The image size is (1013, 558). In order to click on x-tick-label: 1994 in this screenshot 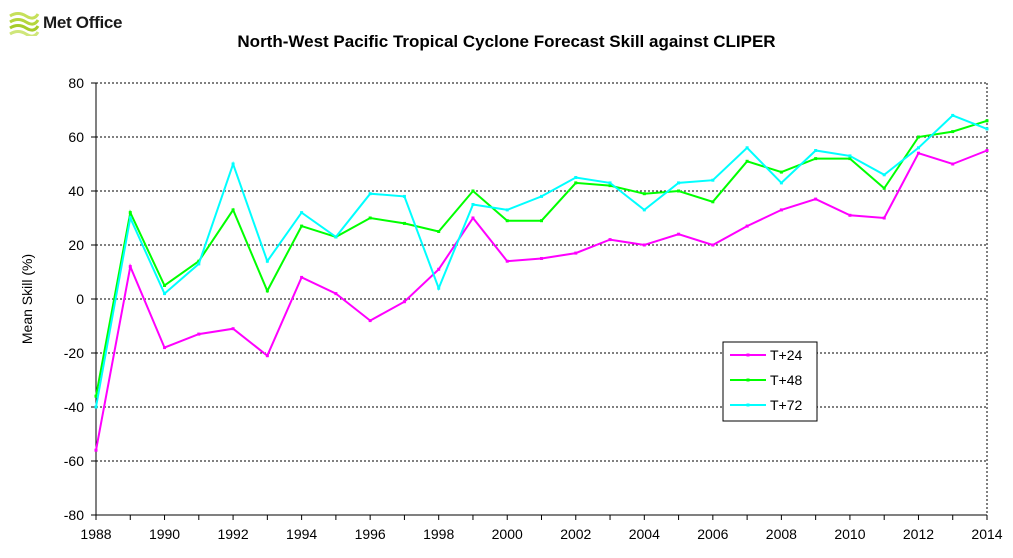, I will do `click(301, 534)`.